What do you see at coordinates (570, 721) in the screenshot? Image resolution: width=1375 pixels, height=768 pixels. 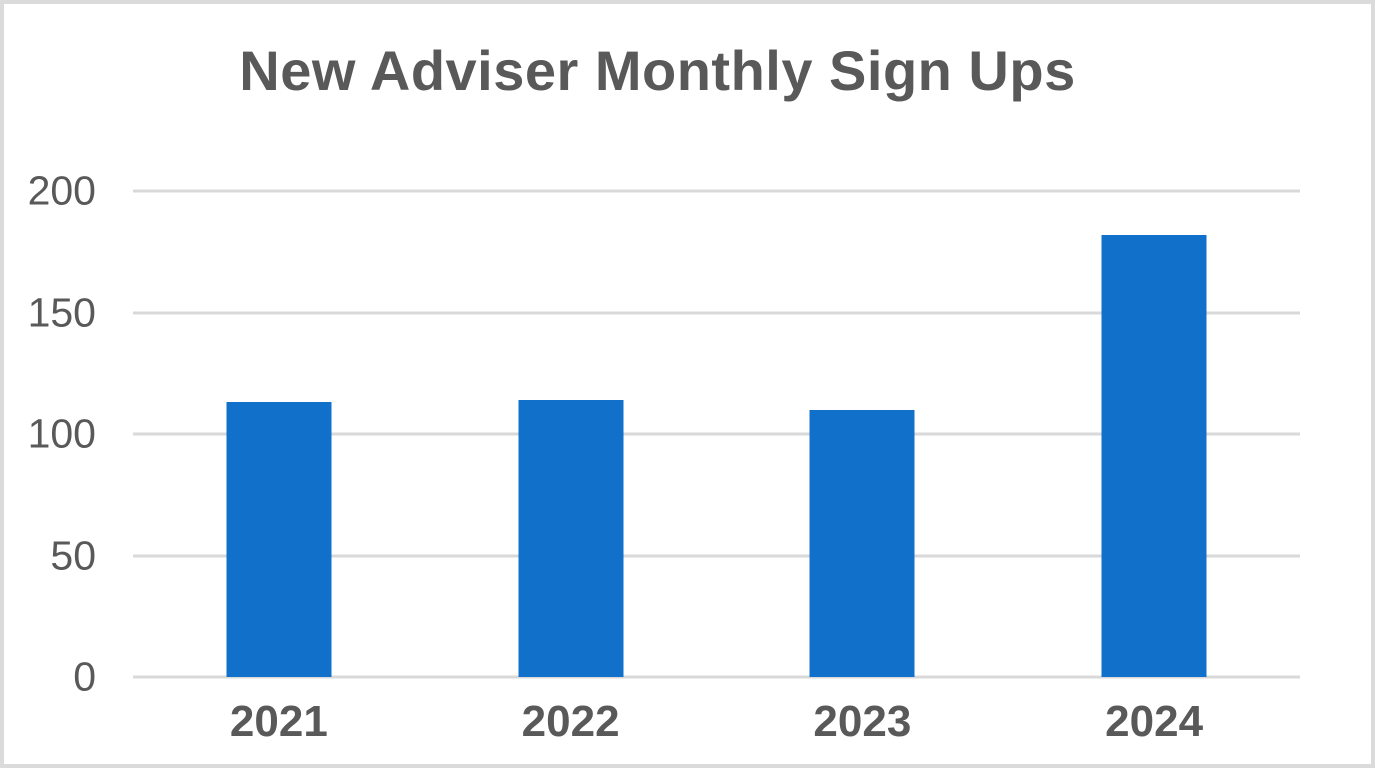 I see `x-axis-label-2022: 2022` at bounding box center [570, 721].